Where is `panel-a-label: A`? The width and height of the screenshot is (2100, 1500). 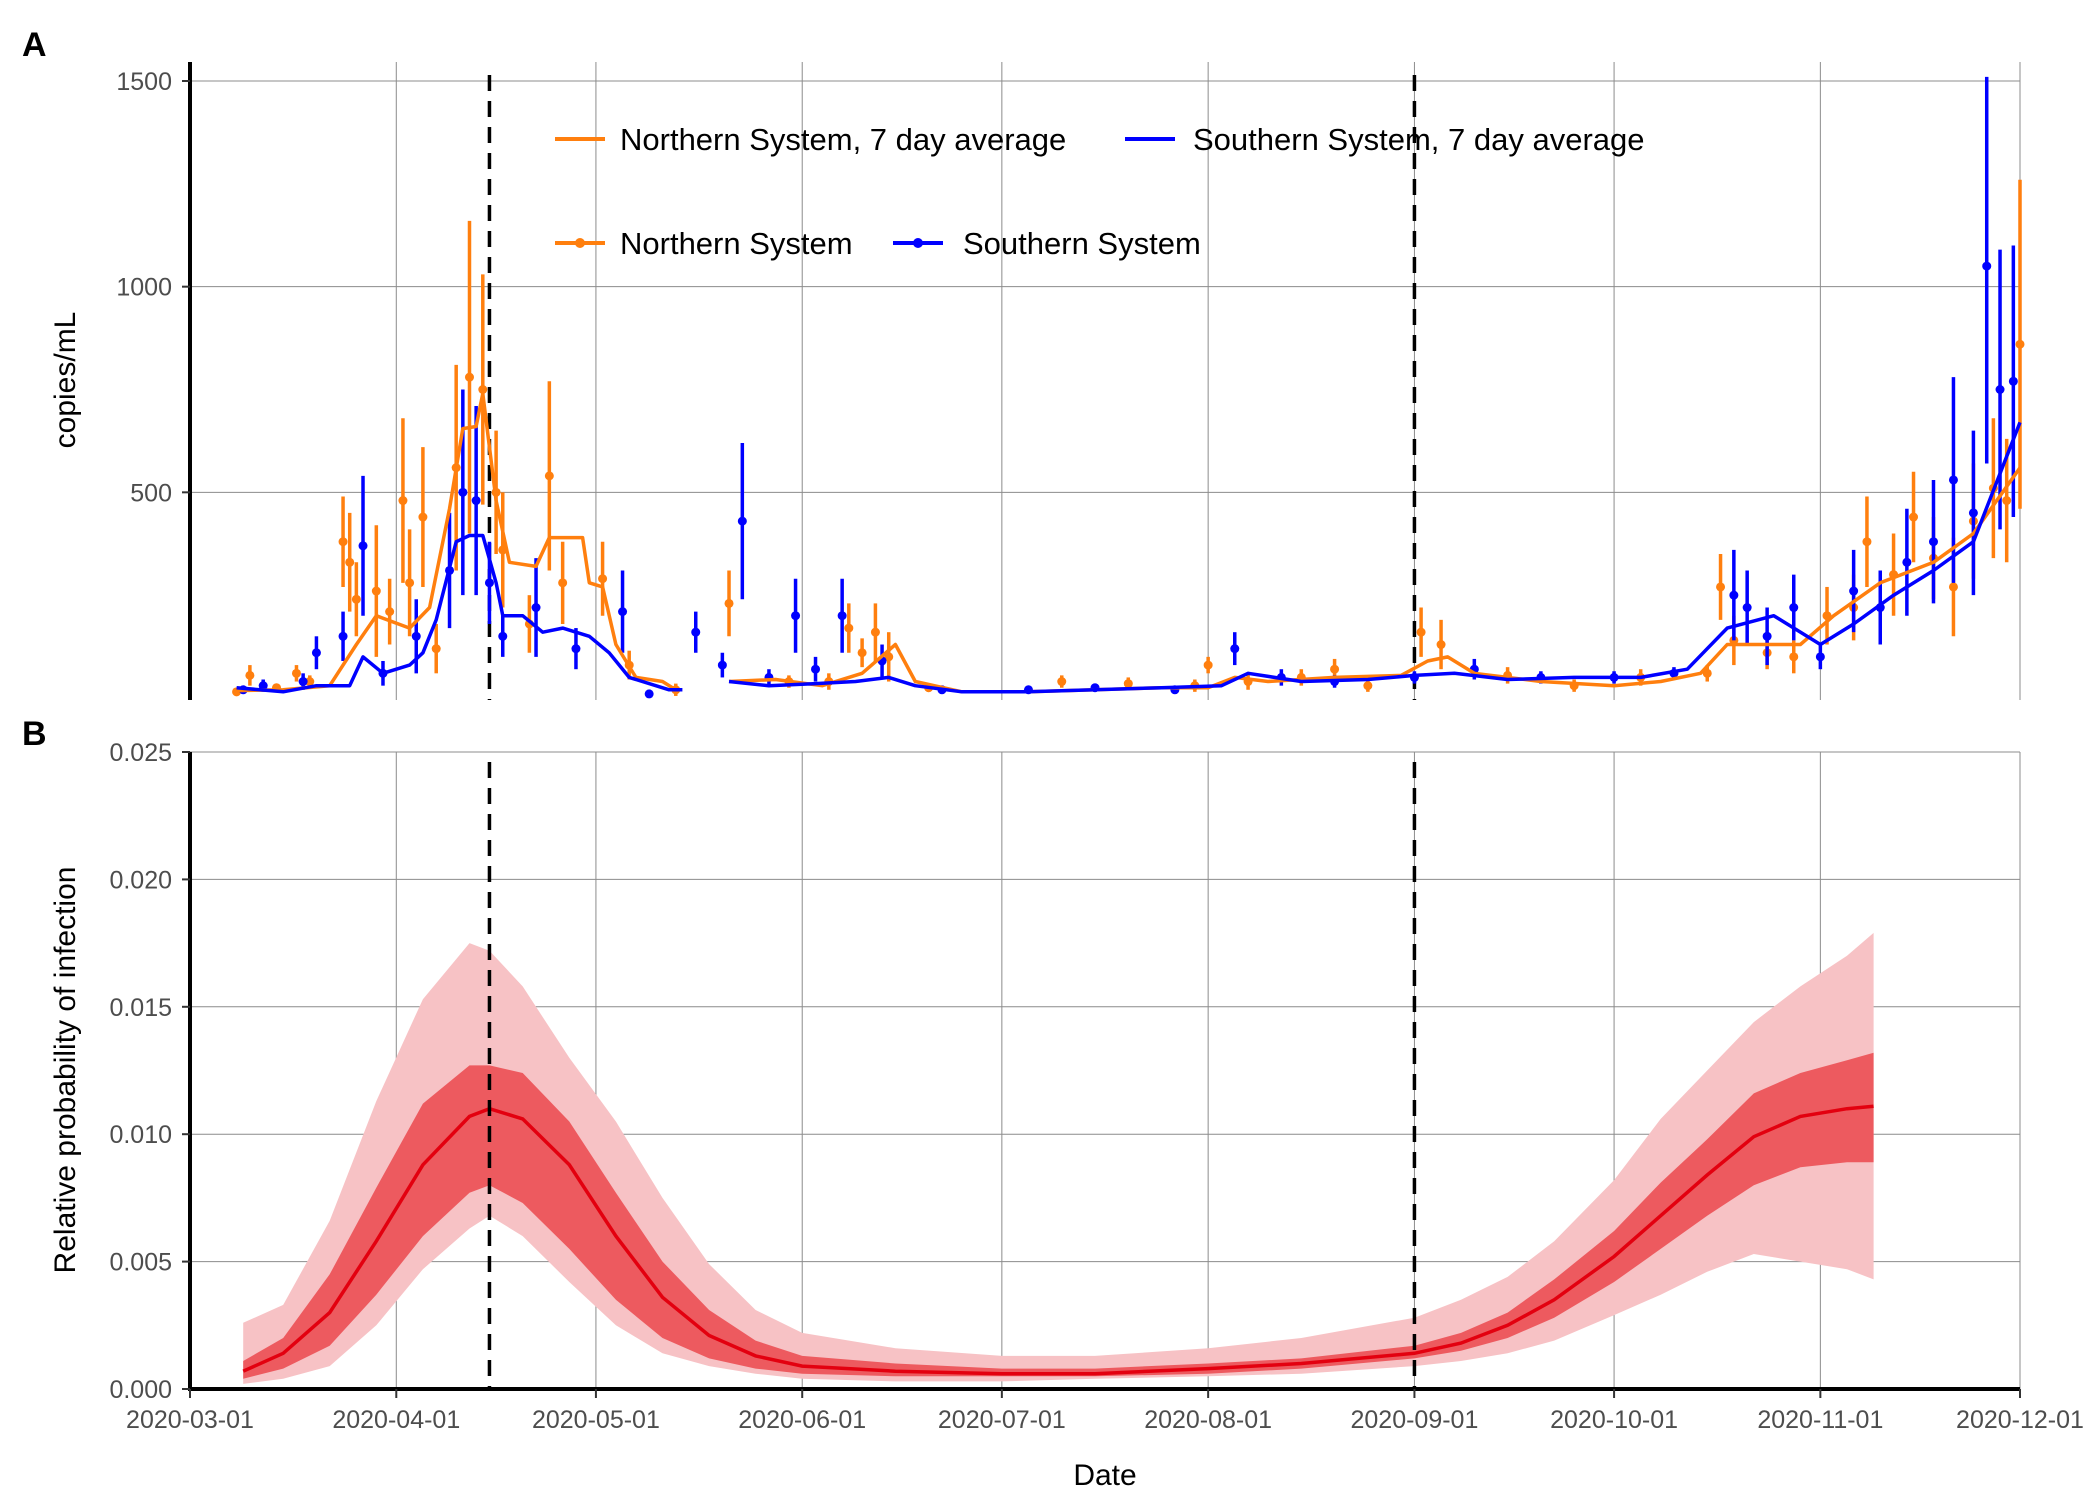
panel-a-label: A is located at coordinates (34, 45).